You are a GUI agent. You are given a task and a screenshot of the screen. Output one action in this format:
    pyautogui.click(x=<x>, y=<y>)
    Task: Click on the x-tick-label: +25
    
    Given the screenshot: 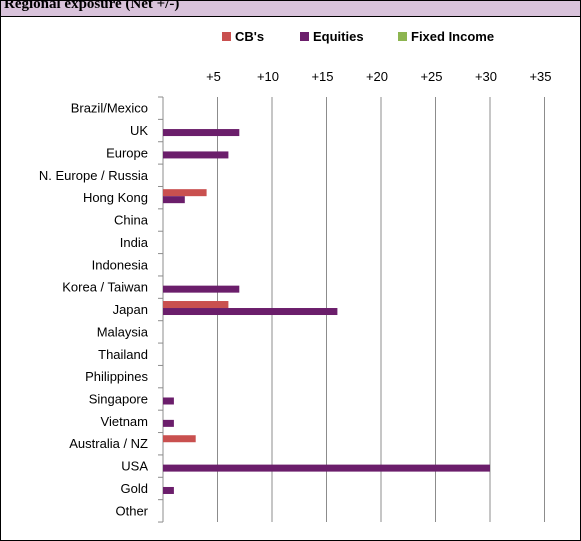 What is the action you would take?
    pyautogui.click(x=431, y=76)
    